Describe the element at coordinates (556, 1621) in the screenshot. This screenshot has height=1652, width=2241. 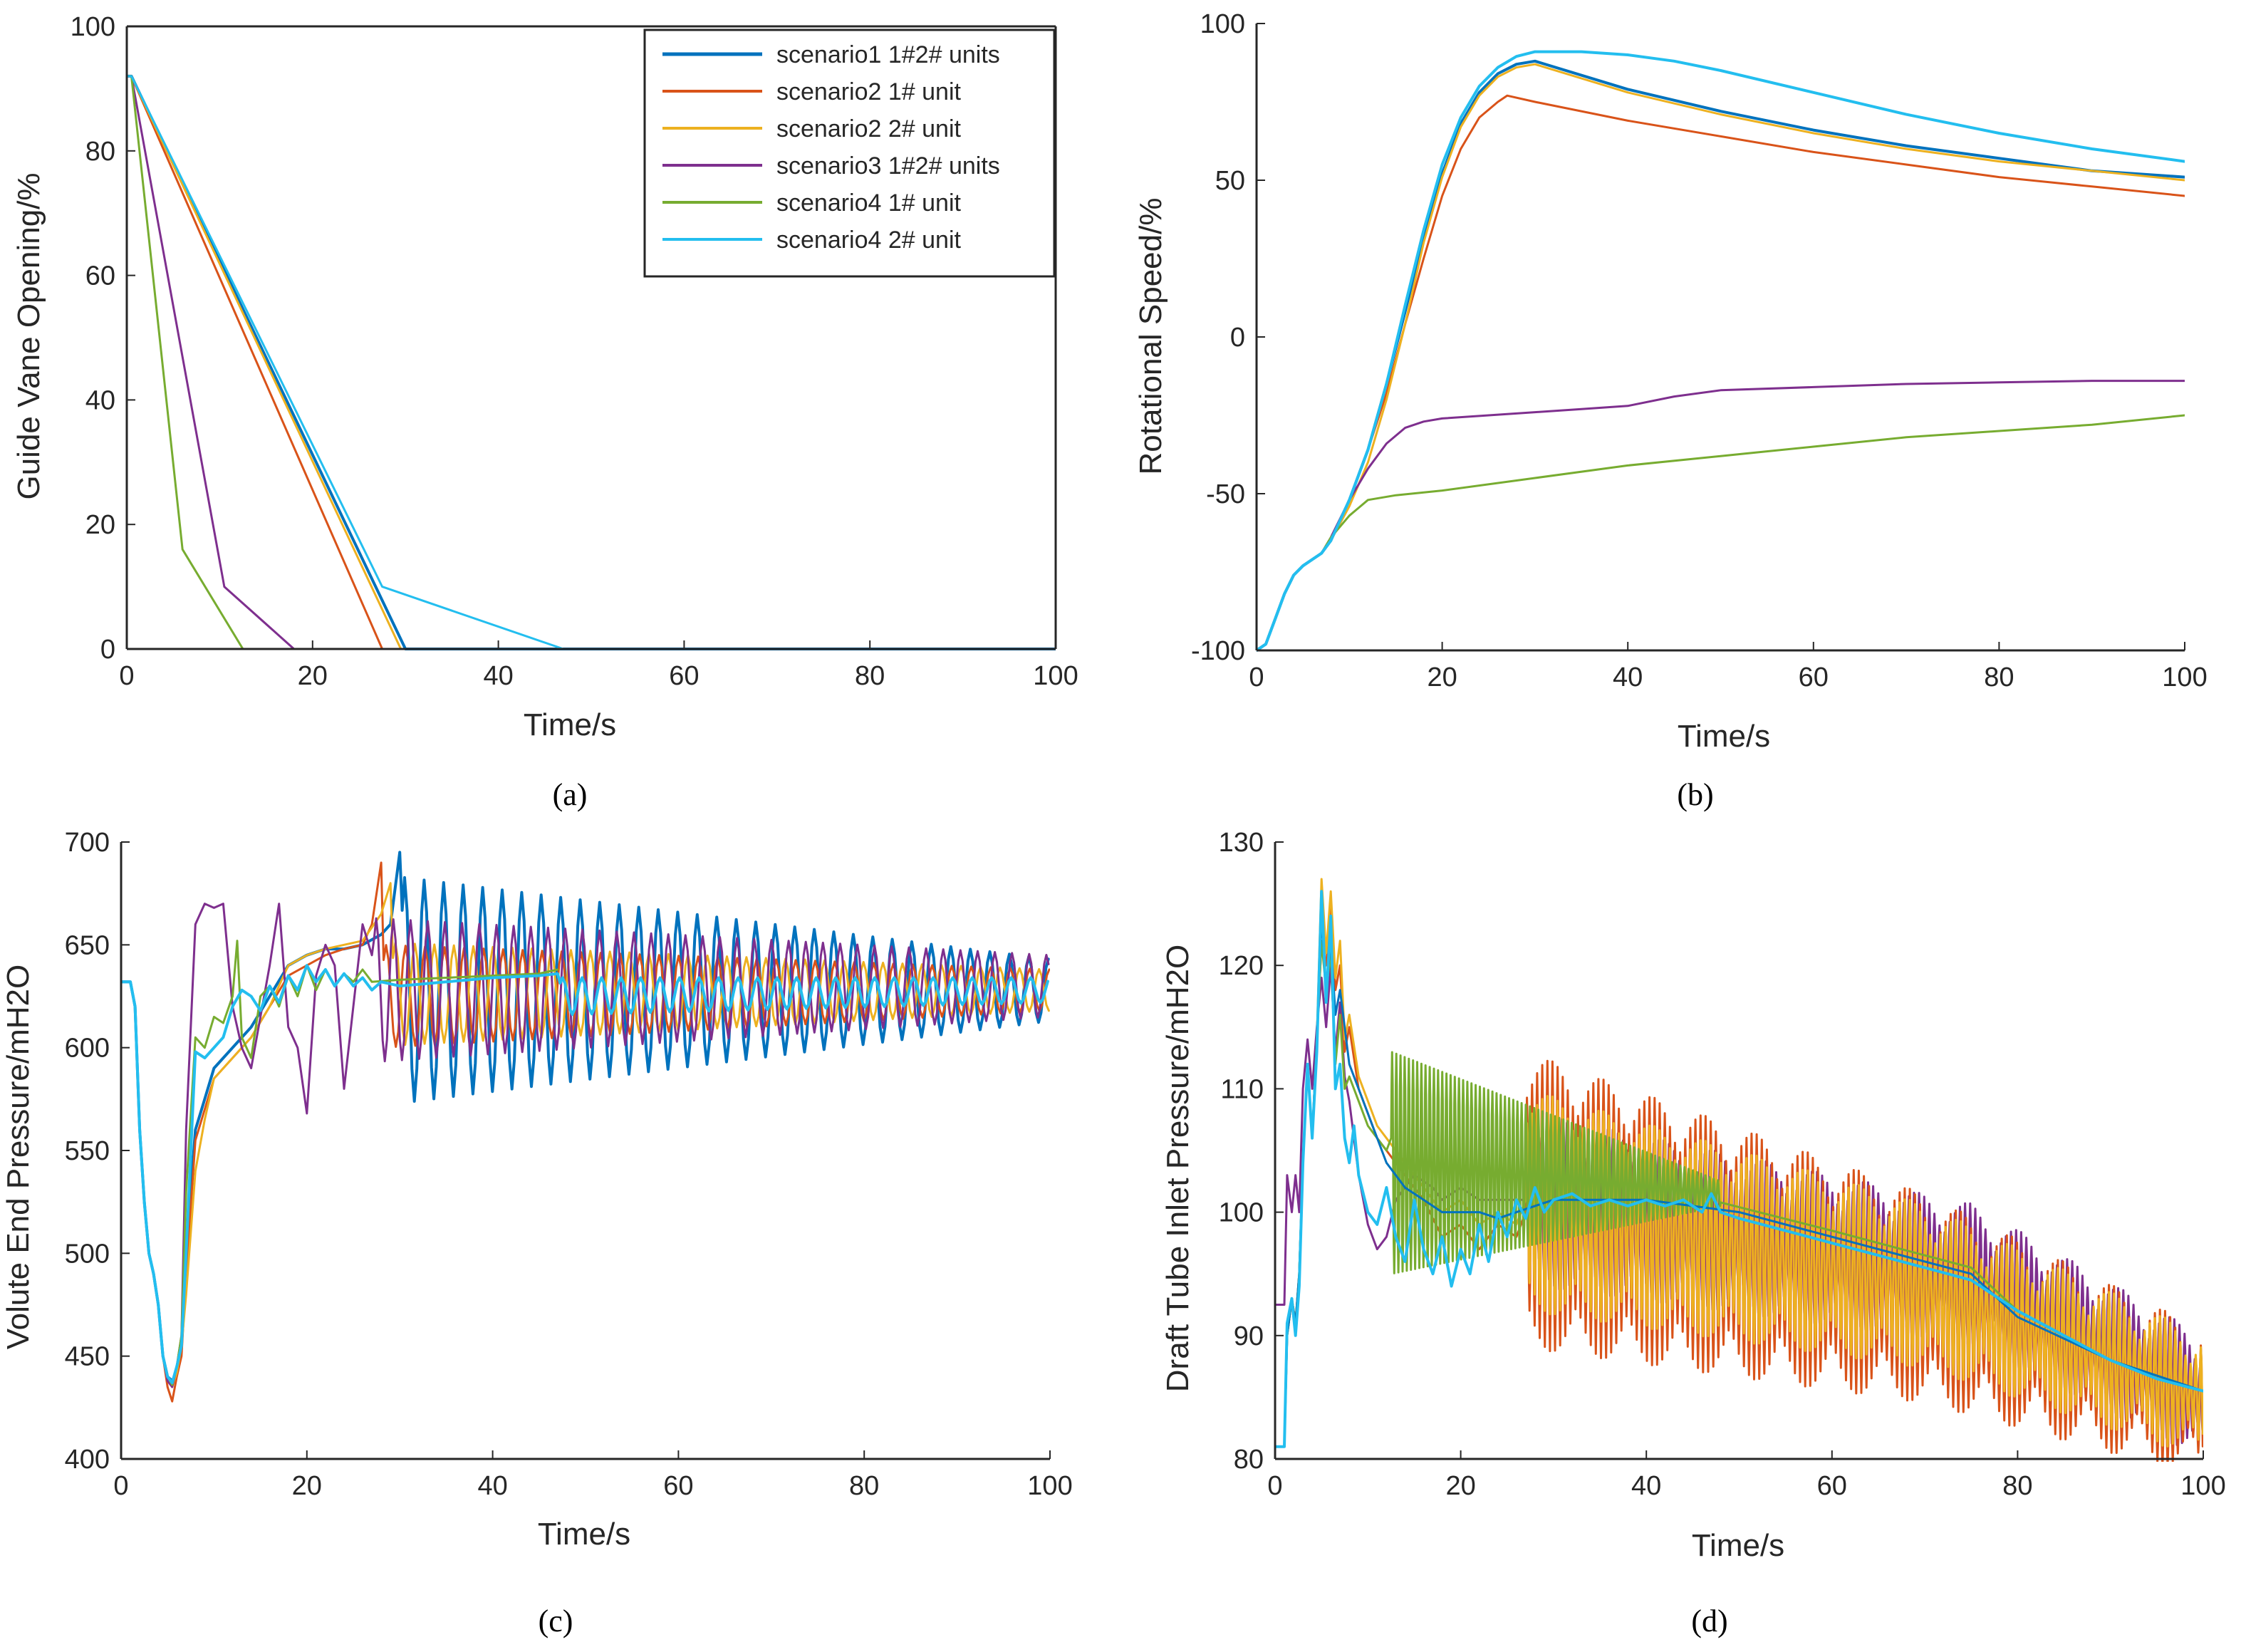
I see `panel-c-caption: (c)` at that location.